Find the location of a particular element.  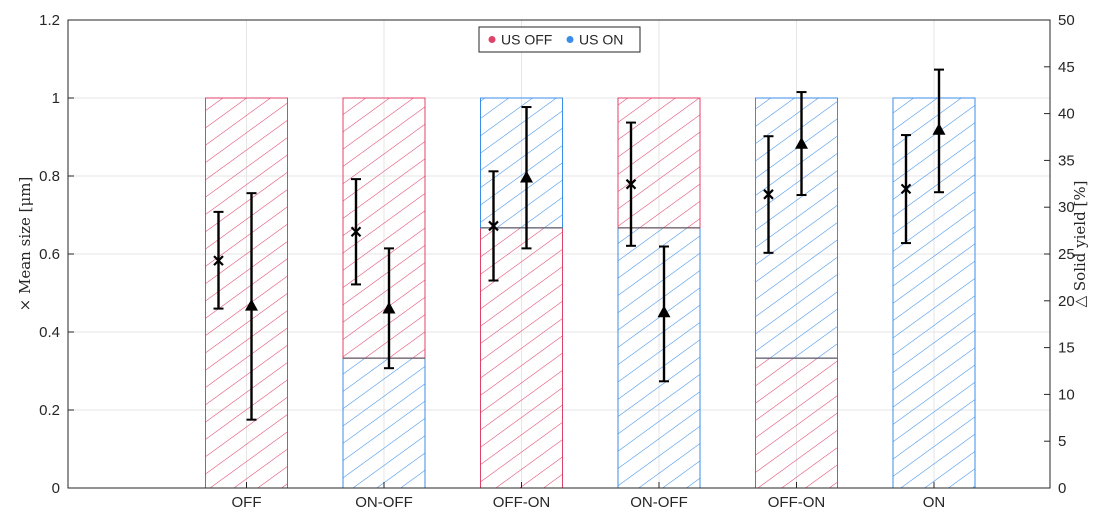

legend: US OFF US ON is located at coordinates (559, 39).